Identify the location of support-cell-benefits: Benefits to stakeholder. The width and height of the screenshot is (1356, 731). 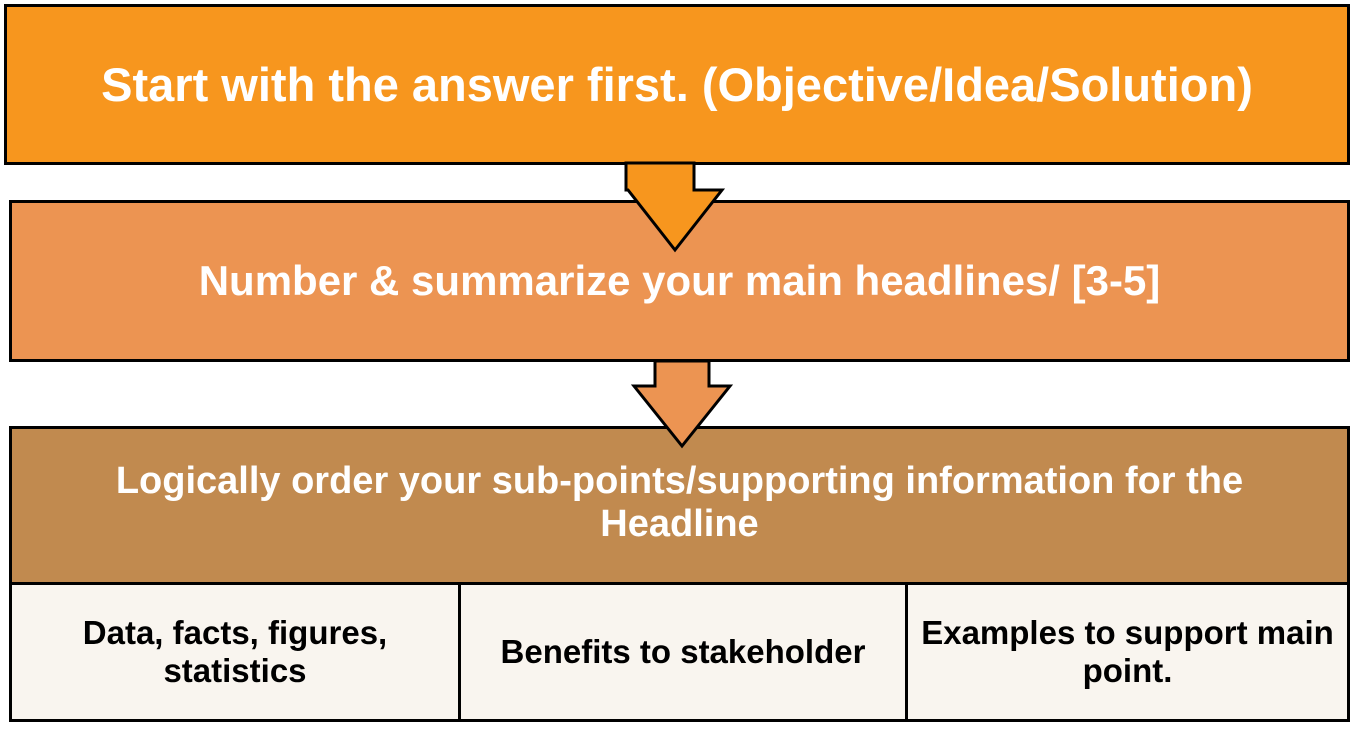
(683, 652).